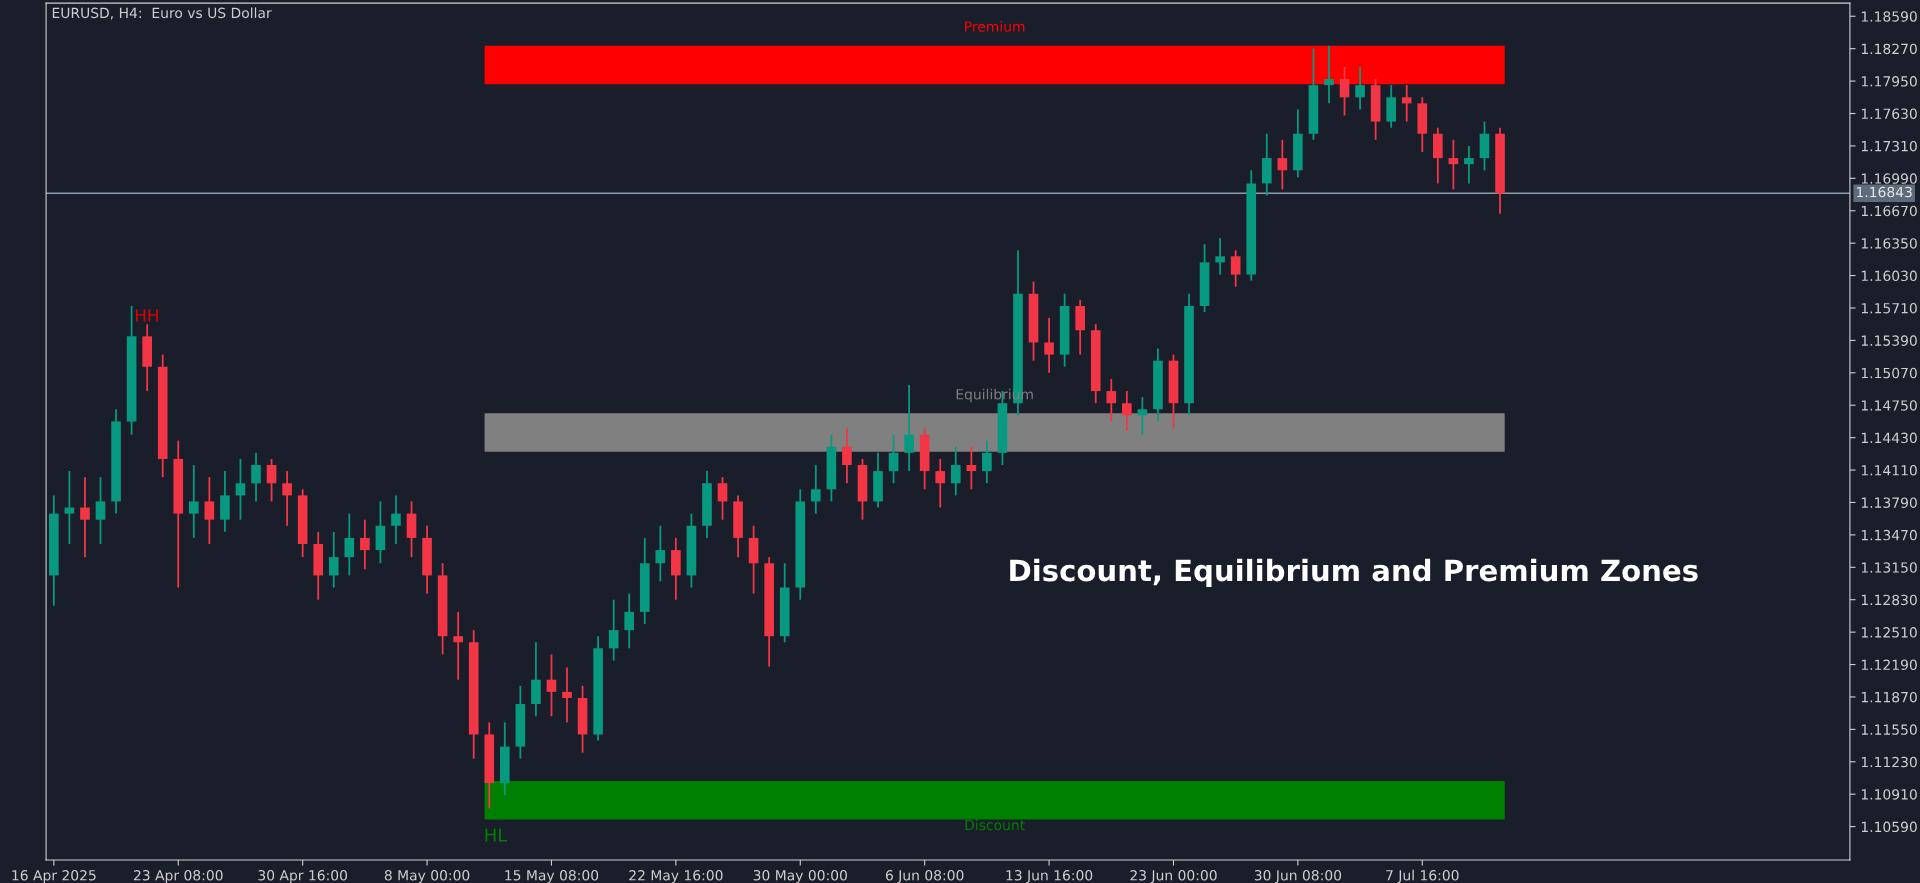 The width and height of the screenshot is (1920, 883). What do you see at coordinates (1889, 502) in the screenshot?
I see `y-tick-label: 1.13790` at bounding box center [1889, 502].